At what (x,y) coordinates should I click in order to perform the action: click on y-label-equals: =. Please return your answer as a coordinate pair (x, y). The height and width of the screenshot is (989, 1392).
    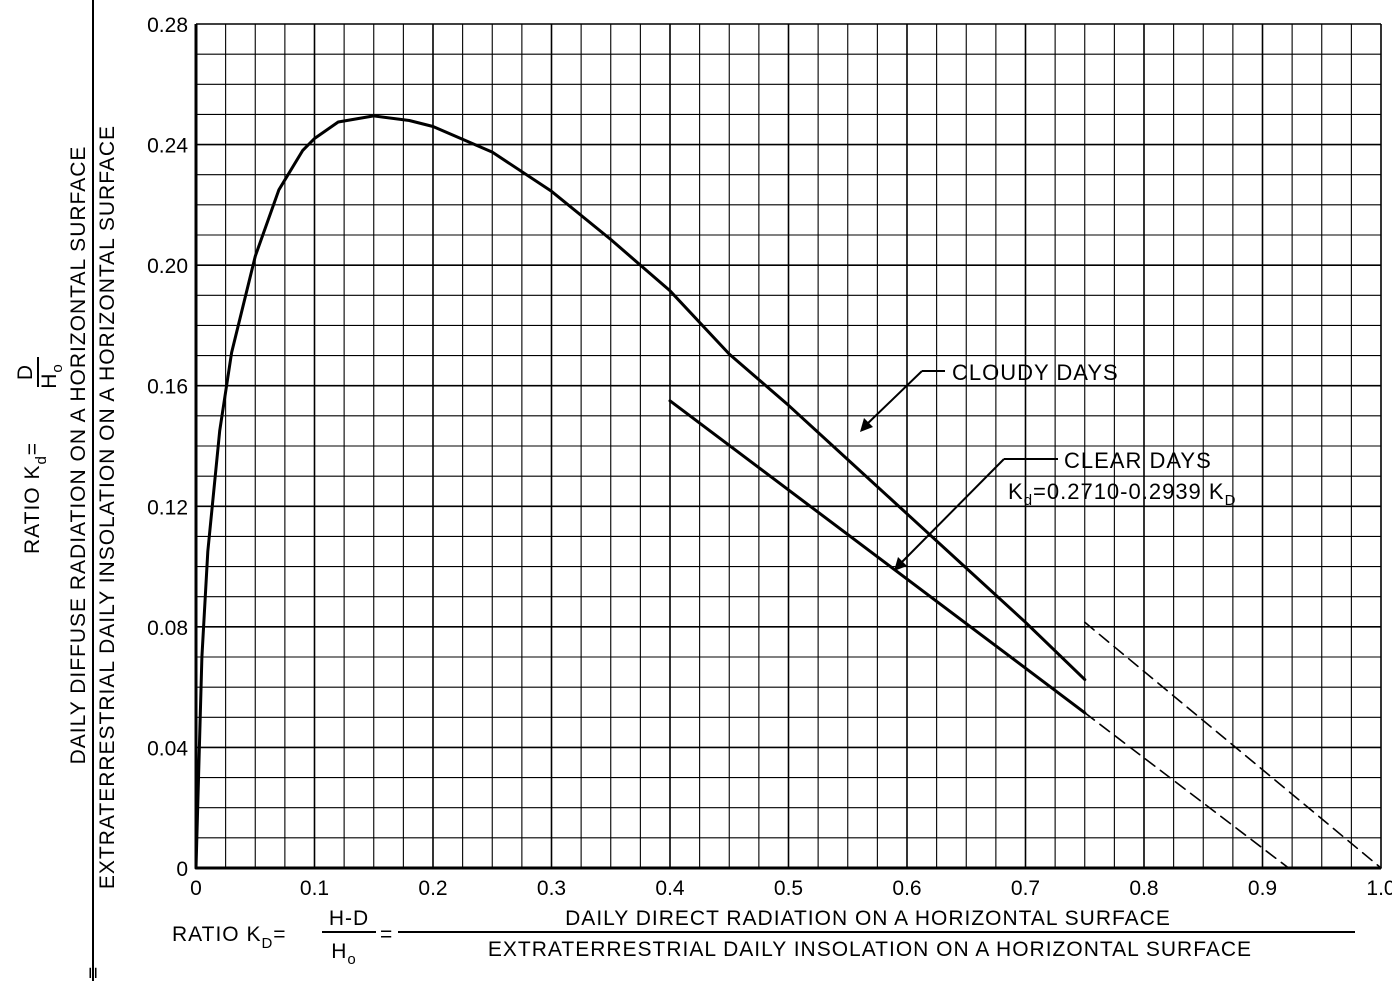
    Looking at the image, I should click on (32, 448).